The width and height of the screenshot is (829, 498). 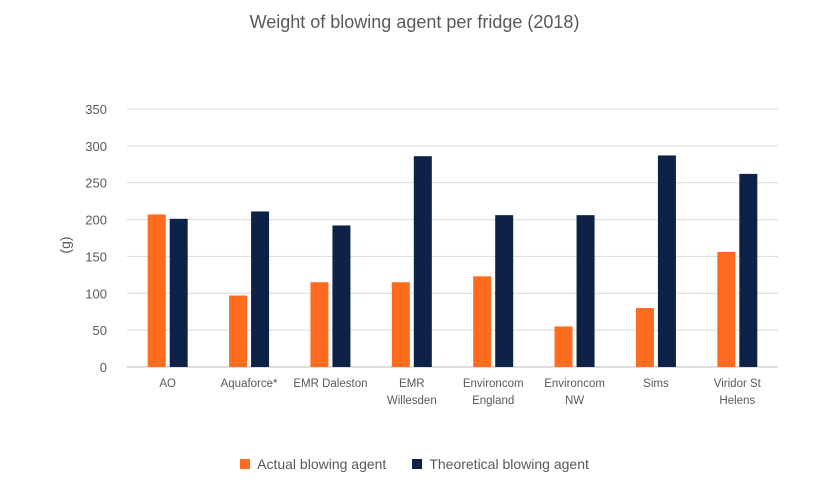 I want to click on y-tick-label: 200, so click(x=96, y=220).